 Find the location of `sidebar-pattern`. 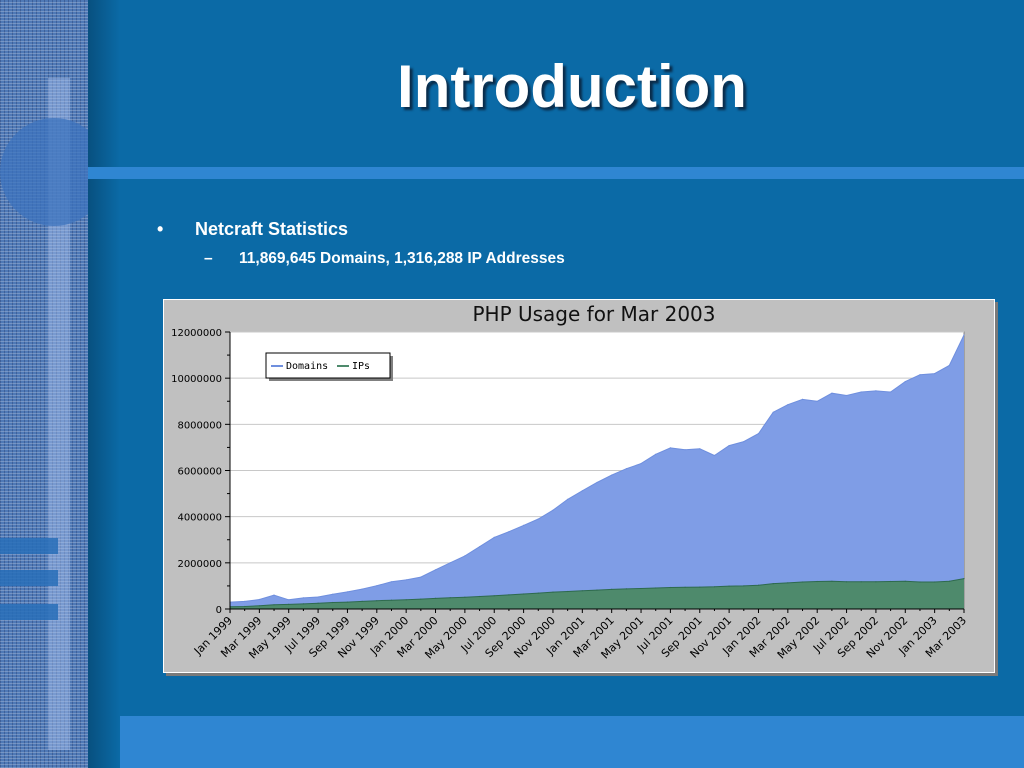

sidebar-pattern is located at coordinates (54, 384).